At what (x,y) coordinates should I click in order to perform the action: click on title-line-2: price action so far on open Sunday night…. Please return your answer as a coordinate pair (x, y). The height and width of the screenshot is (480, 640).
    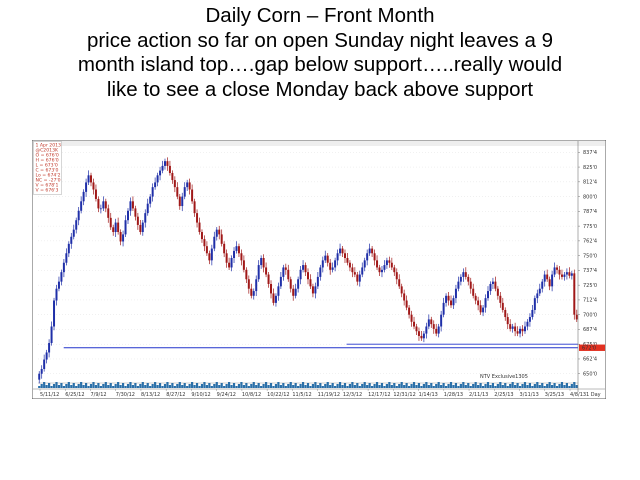
    Looking at the image, I should click on (320, 40).